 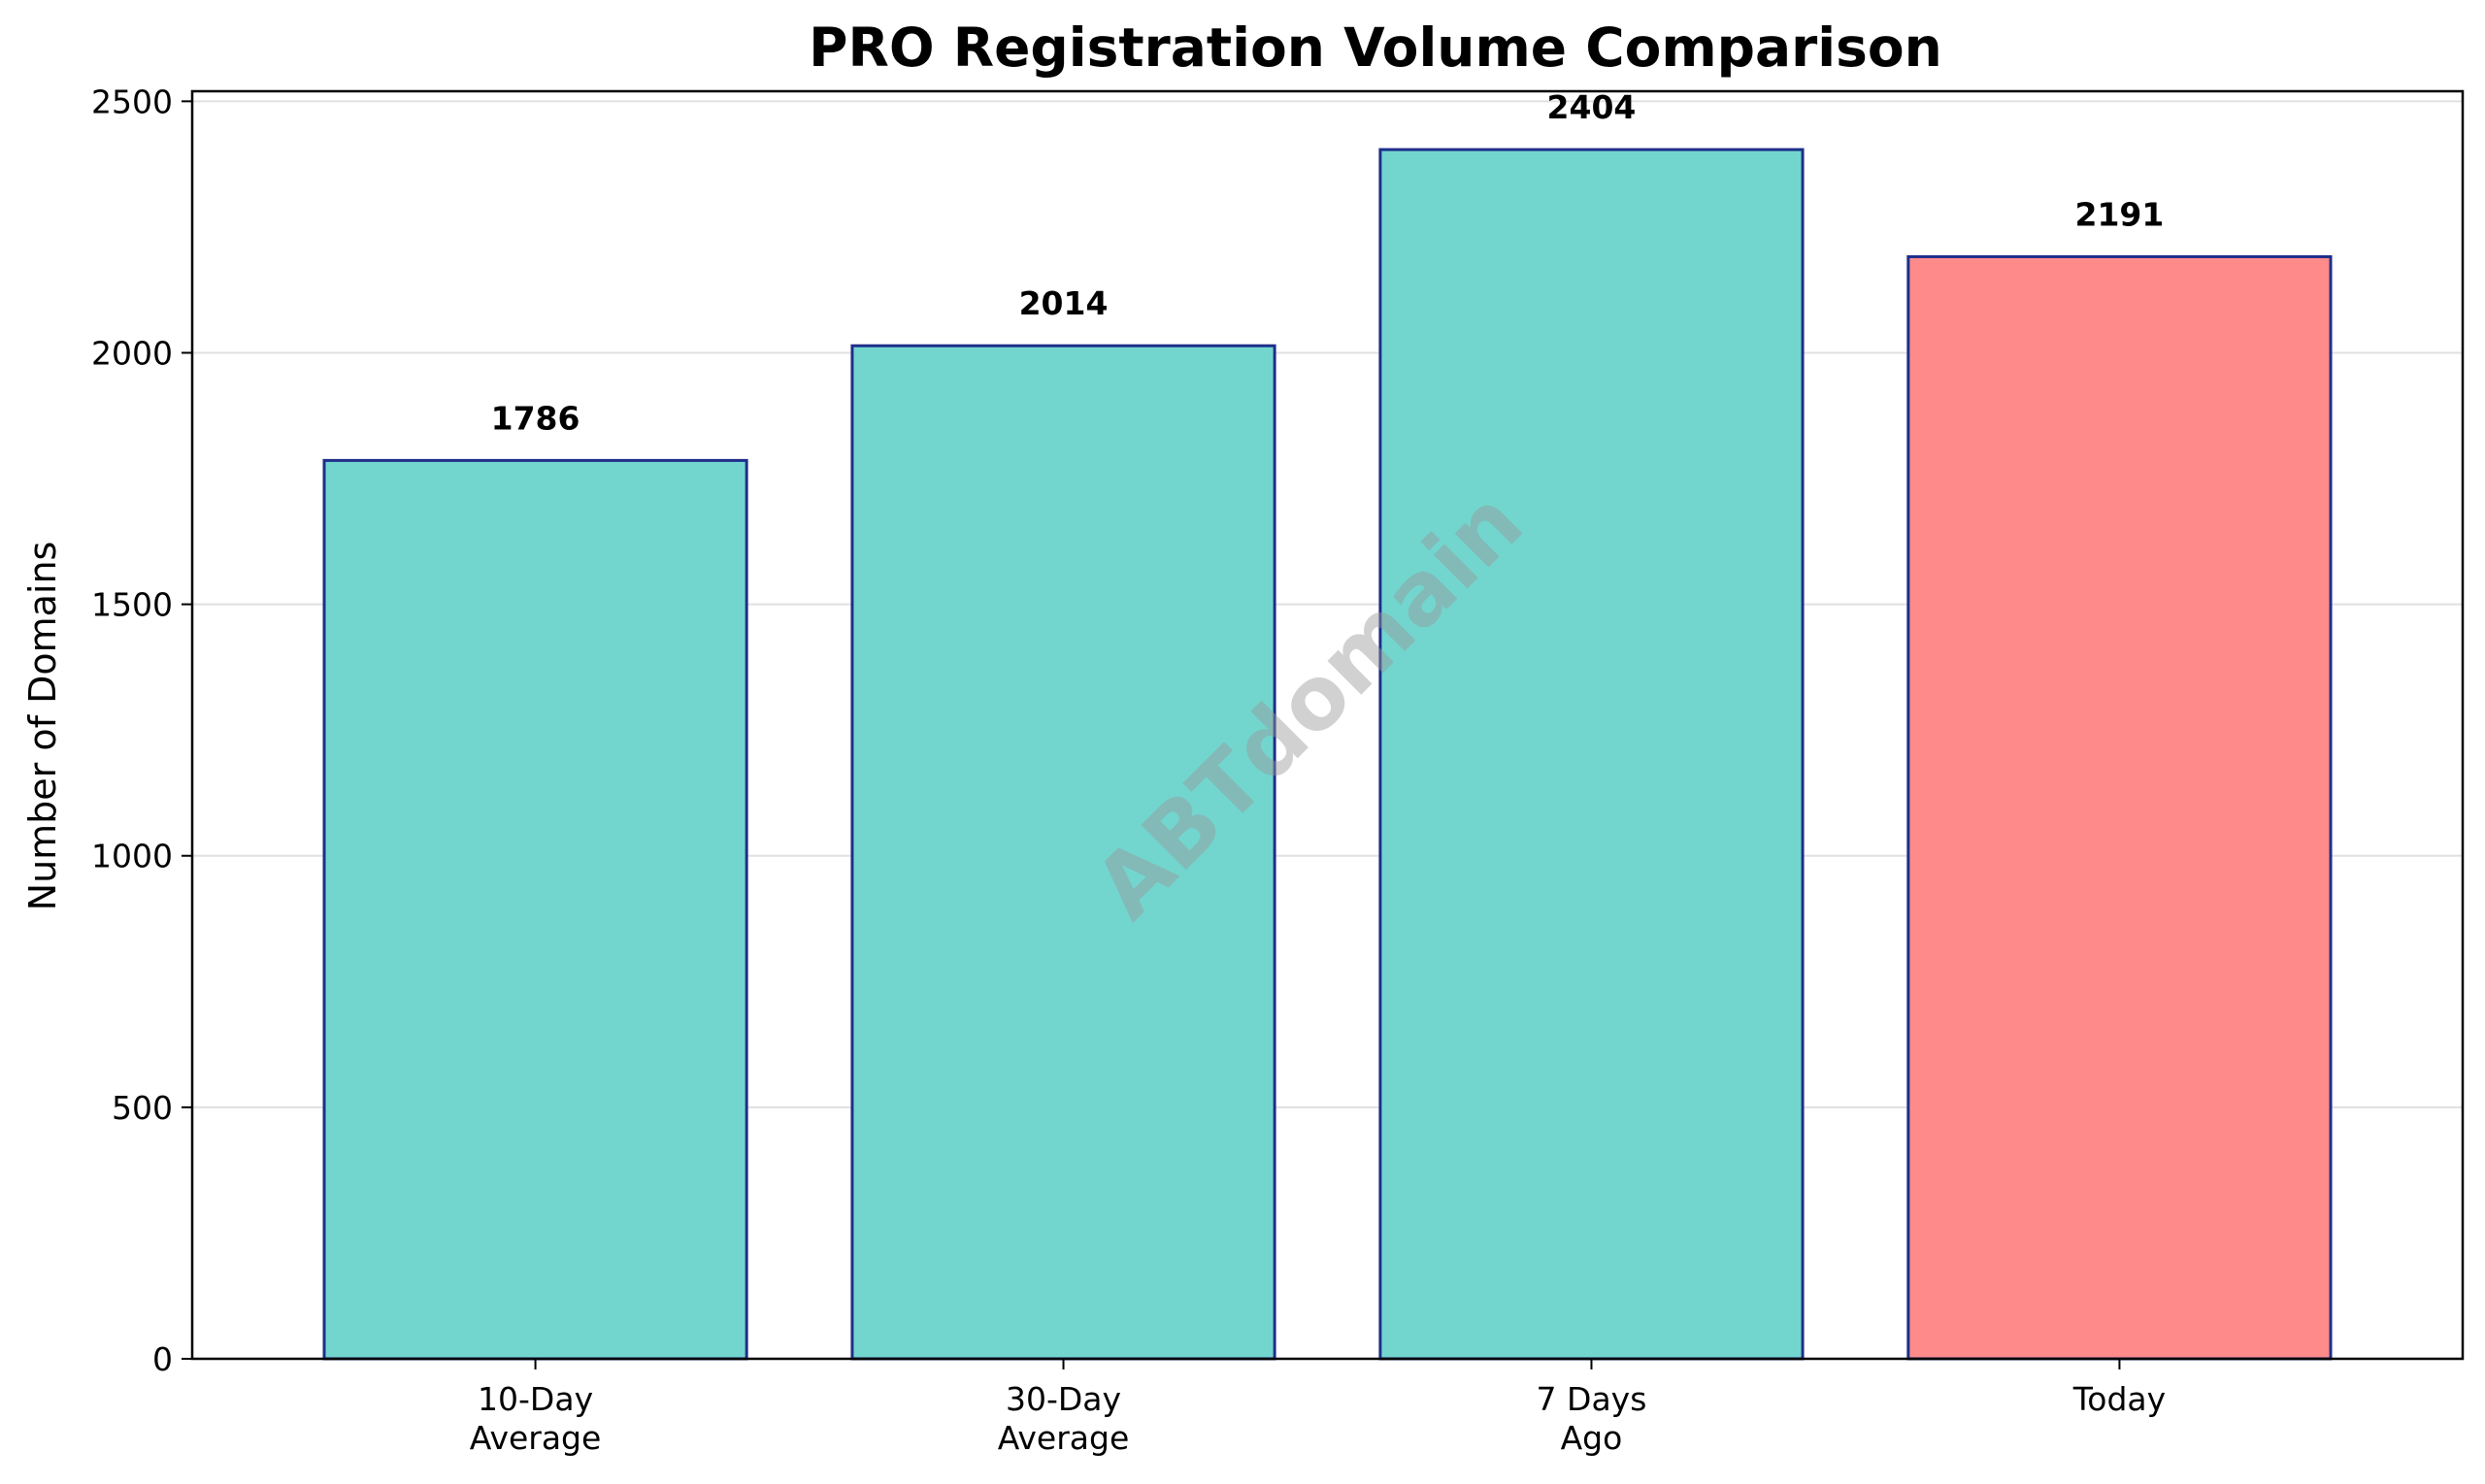 What do you see at coordinates (132, 101) in the screenshot?
I see `y-tick-label: 2500` at bounding box center [132, 101].